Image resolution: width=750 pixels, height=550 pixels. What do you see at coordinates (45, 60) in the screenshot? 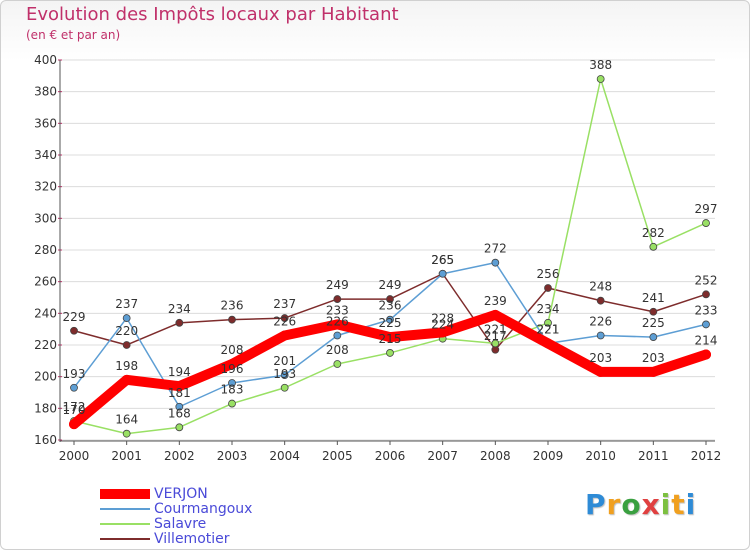
I see `y-tick-label: 400` at bounding box center [45, 60].